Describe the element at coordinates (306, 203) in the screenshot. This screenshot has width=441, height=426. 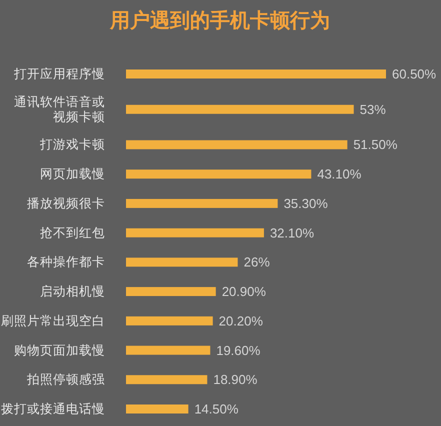
I see `value-label: 35.30%` at that location.